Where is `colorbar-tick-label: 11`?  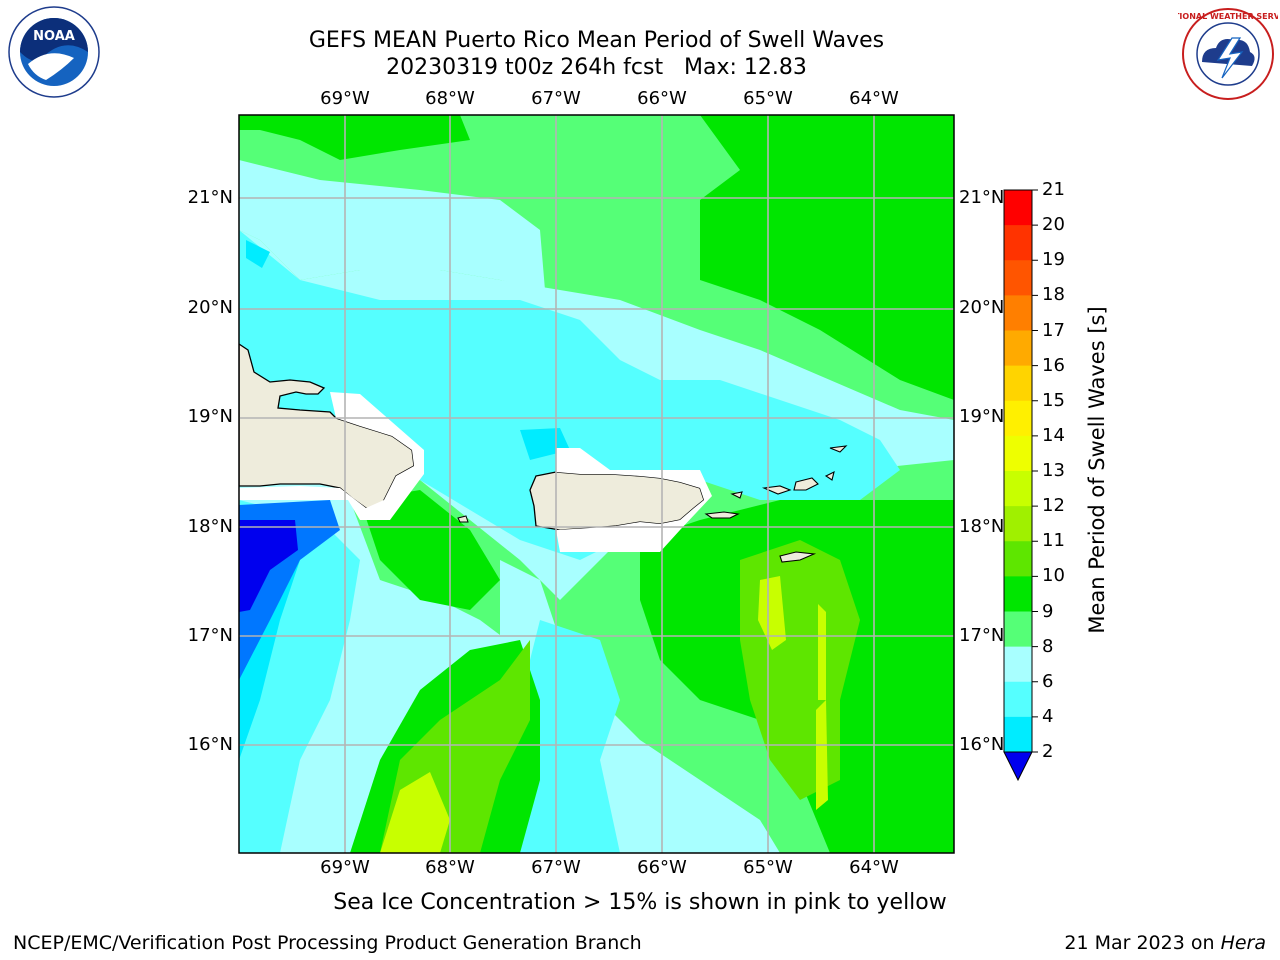
colorbar-tick-label: 11 is located at coordinates (1053, 541).